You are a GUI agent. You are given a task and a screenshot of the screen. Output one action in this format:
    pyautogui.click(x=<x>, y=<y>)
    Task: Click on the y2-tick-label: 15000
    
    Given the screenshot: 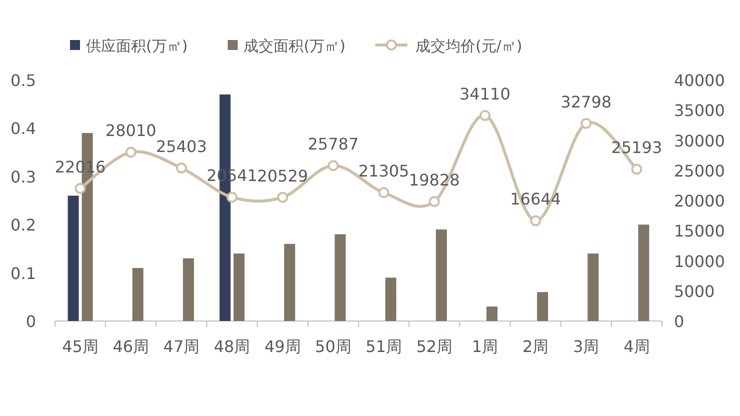 What is the action you would take?
    pyautogui.click(x=699, y=231)
    